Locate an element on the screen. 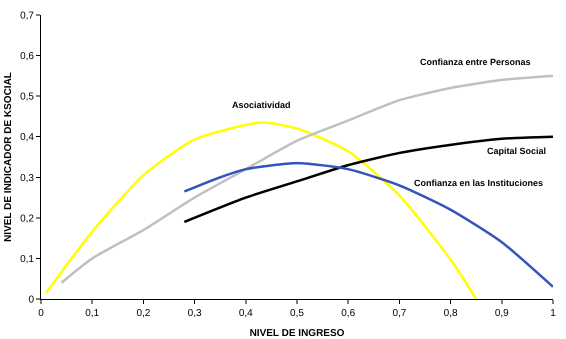 The height and width of the screenshot is (339, 566). series-label: Asociatividad is located at coordinates (261, 105).